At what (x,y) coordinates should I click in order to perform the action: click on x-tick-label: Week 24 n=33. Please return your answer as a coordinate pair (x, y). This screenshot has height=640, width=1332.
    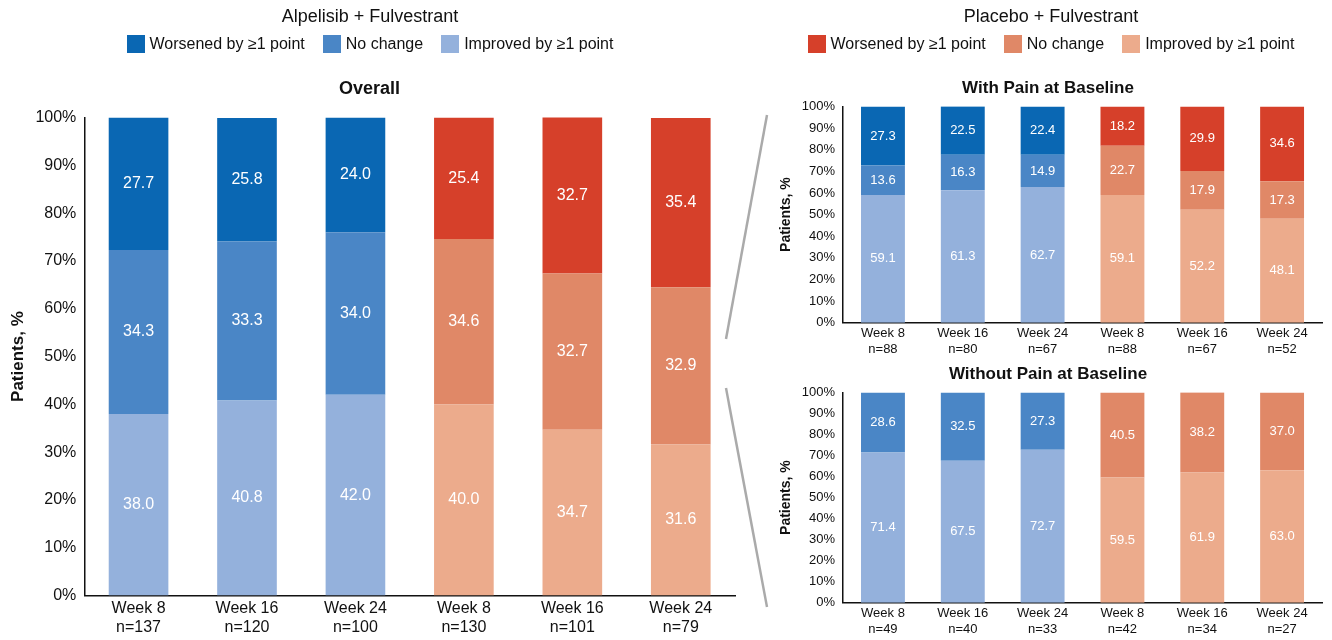
    Looking at the image, I should click on (1043, 620).